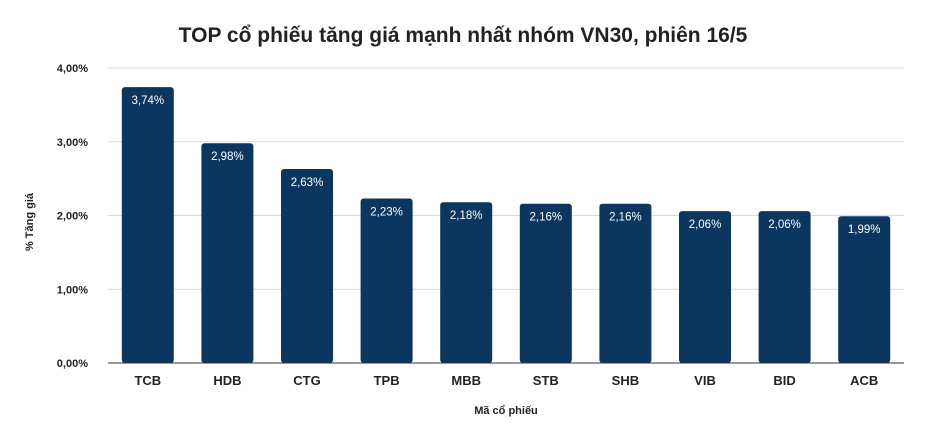 This screenshot has width=925, height=440. What do you see at coordinates (227, 380) in the screenshot?
I see `x-tick-label-hdb: HDB` at bounding box center [227, 380].